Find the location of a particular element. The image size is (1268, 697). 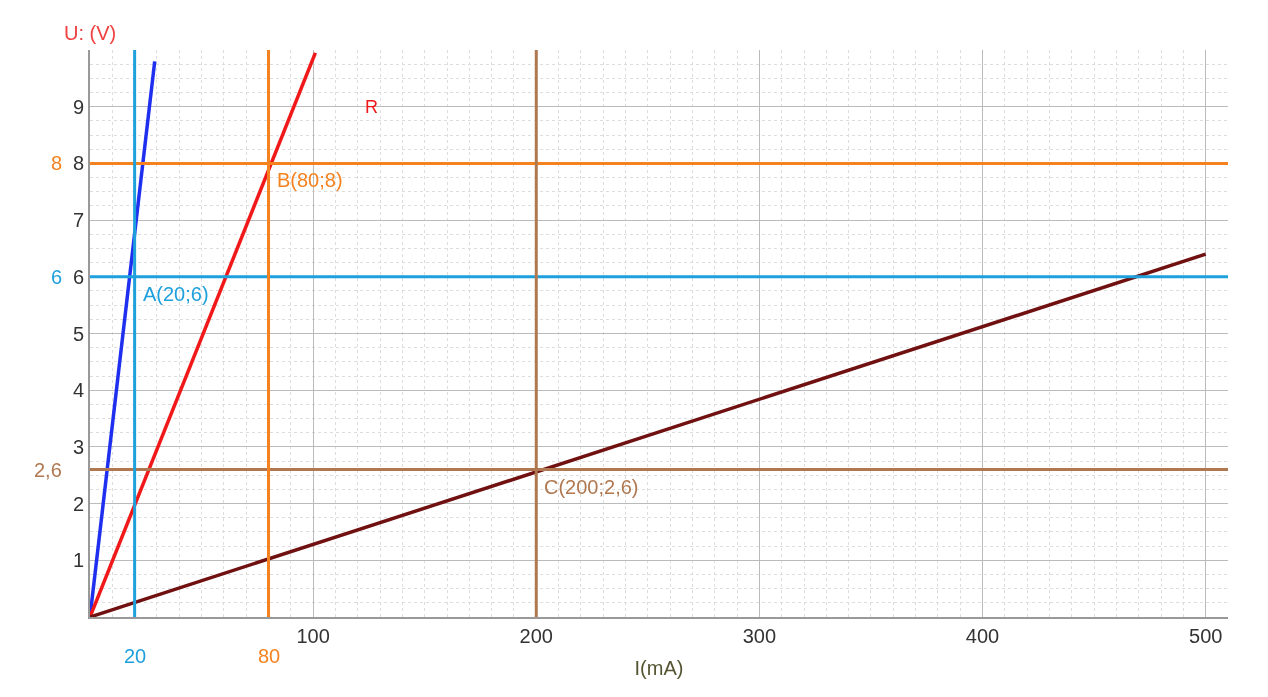

ref-line-label: 6 is located at coordinates (57, 277).